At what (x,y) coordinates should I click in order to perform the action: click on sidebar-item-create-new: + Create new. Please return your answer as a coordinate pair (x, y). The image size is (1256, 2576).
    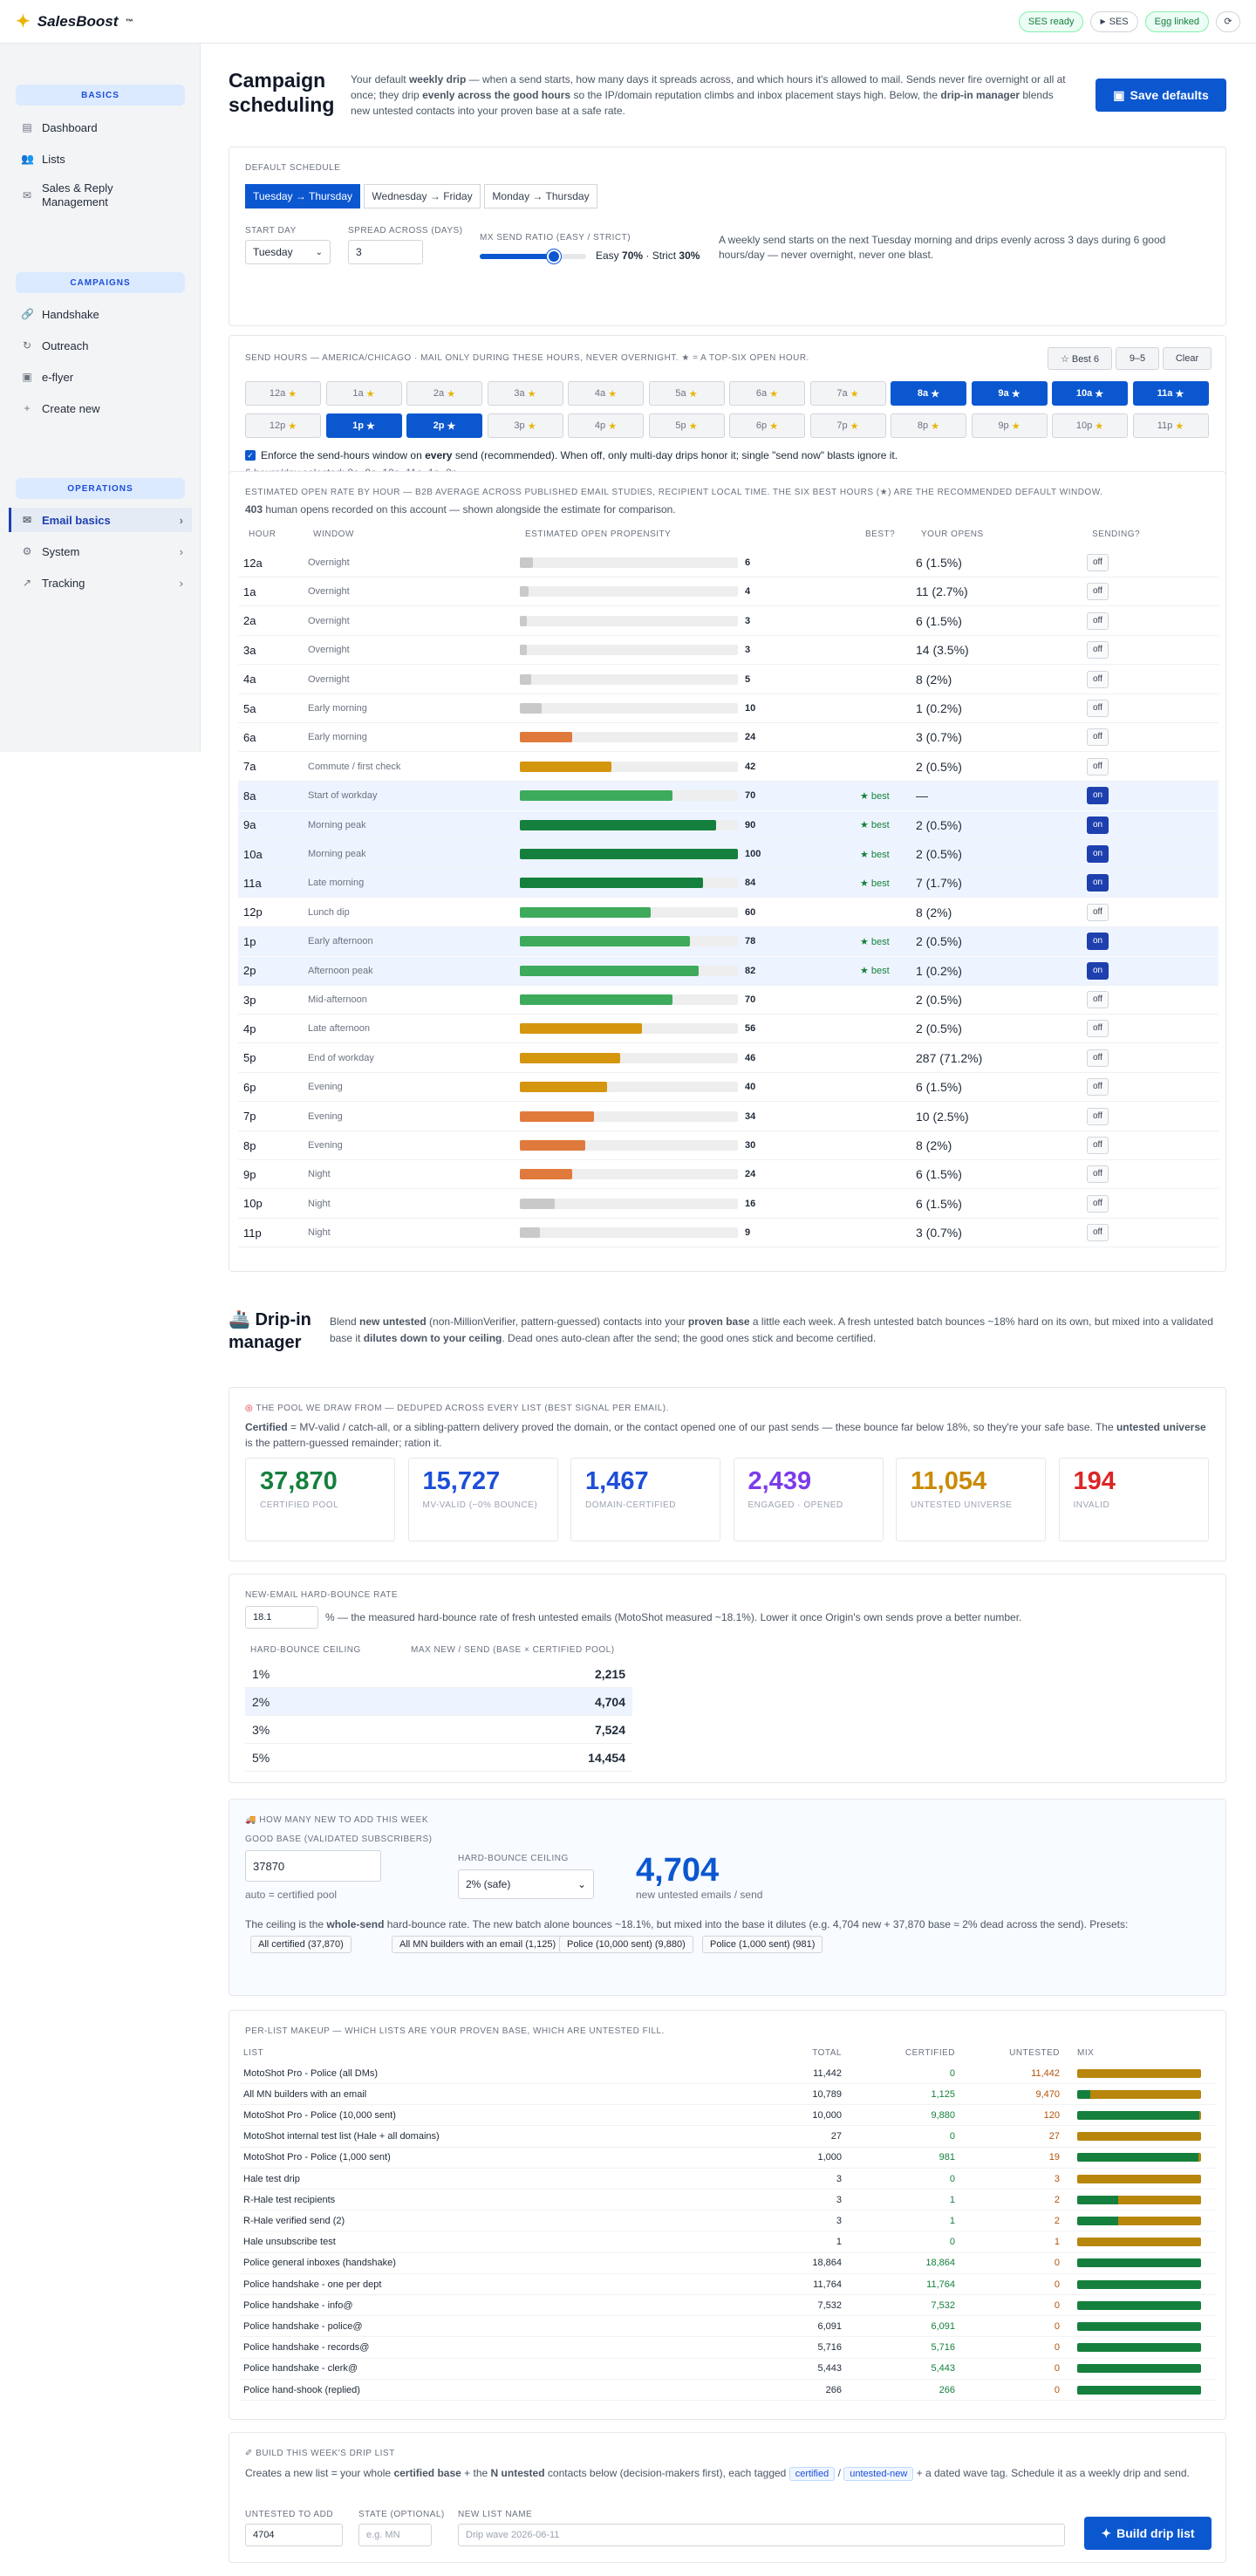
    Looking at the image, I should click on (100, 408).